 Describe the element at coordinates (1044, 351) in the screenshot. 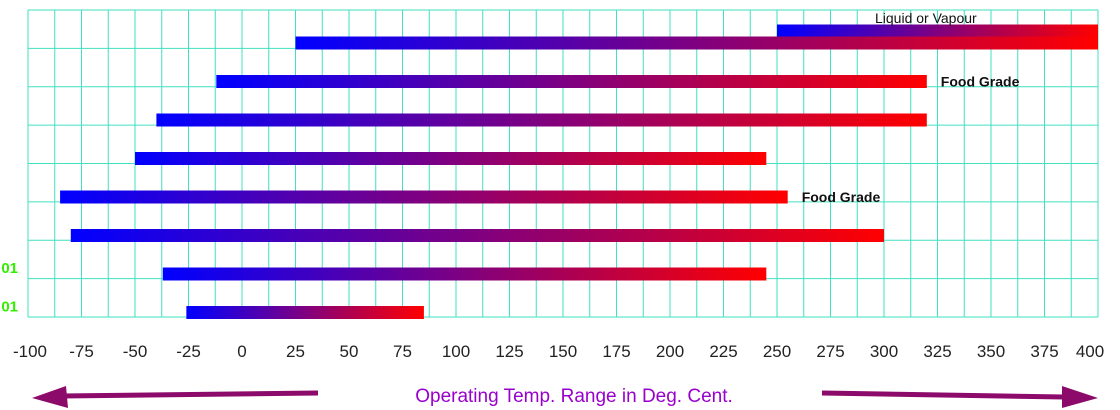

I see `x-tick-label: 375` at that location.